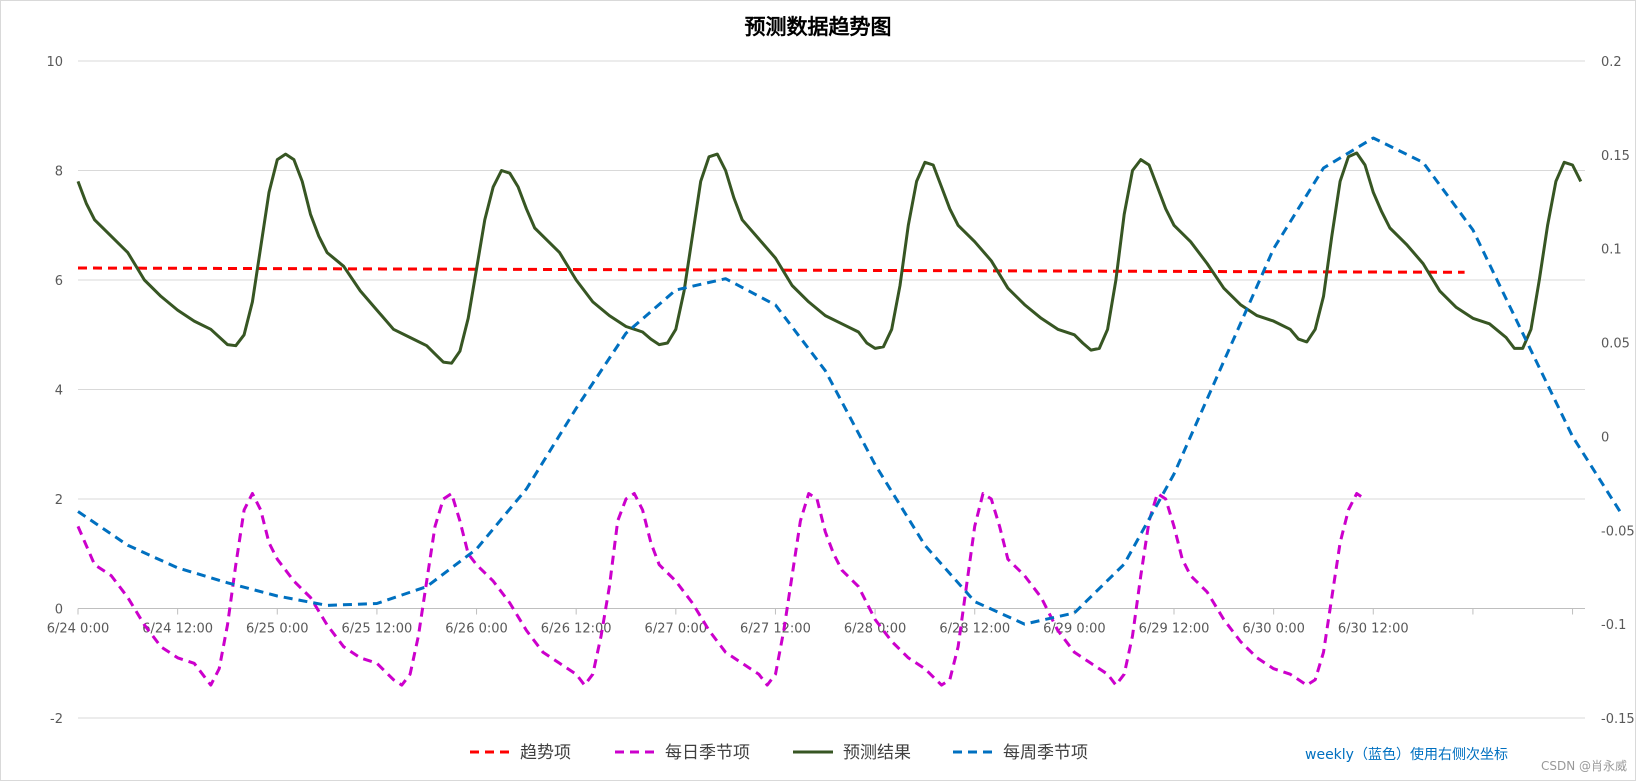  I want to click on legend: 趋势项 每日季节项 预测结果 每周季节项, so click(779, 753).